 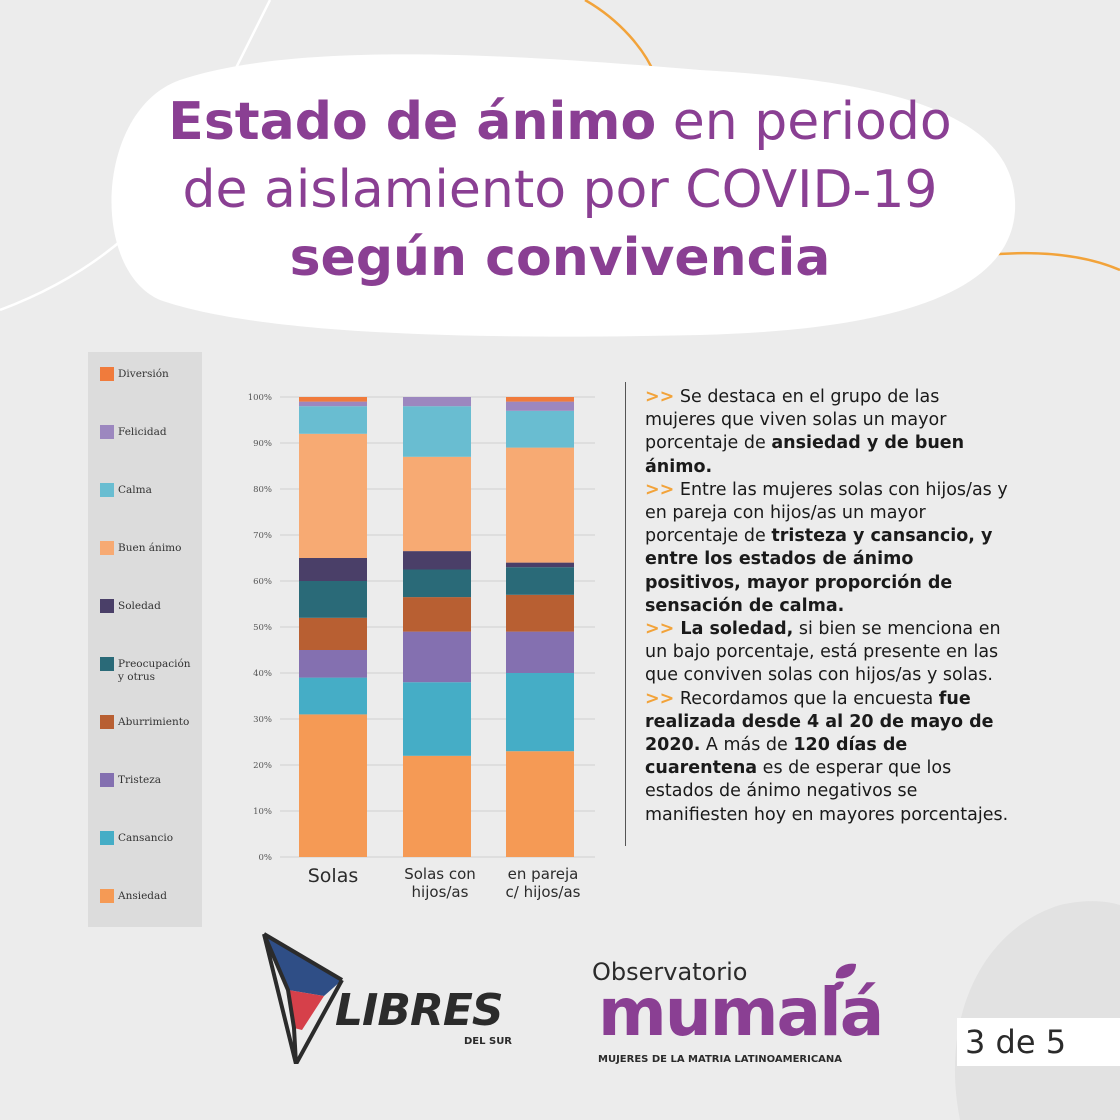 I want to click on y-tick-label: 30%, so click(x=262, y=720).